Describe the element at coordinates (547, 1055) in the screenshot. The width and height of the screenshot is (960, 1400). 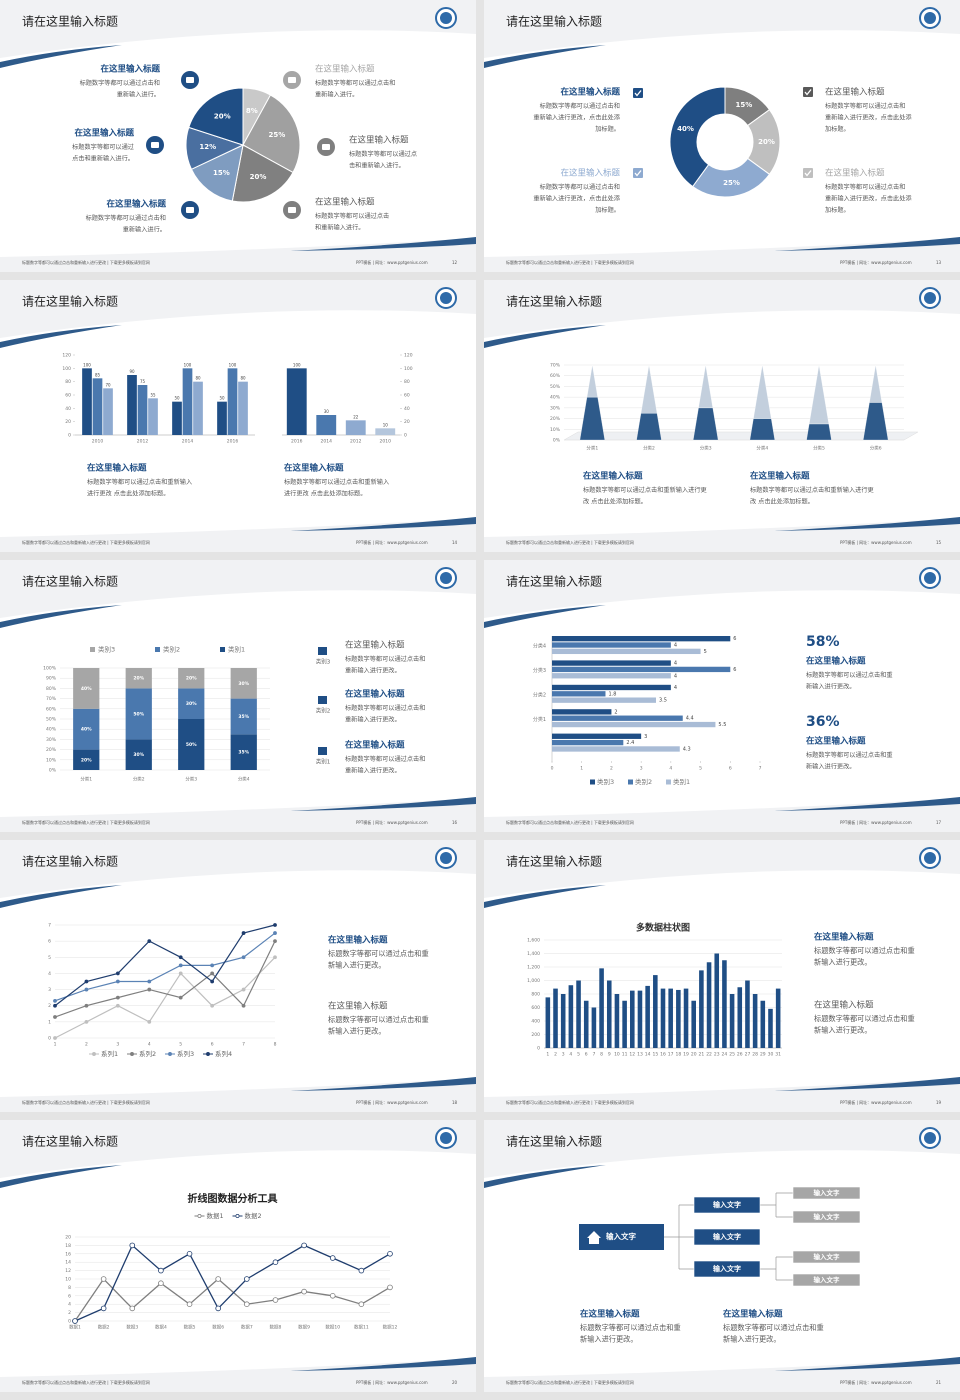
I see `x-tick-label: 1` at that location.